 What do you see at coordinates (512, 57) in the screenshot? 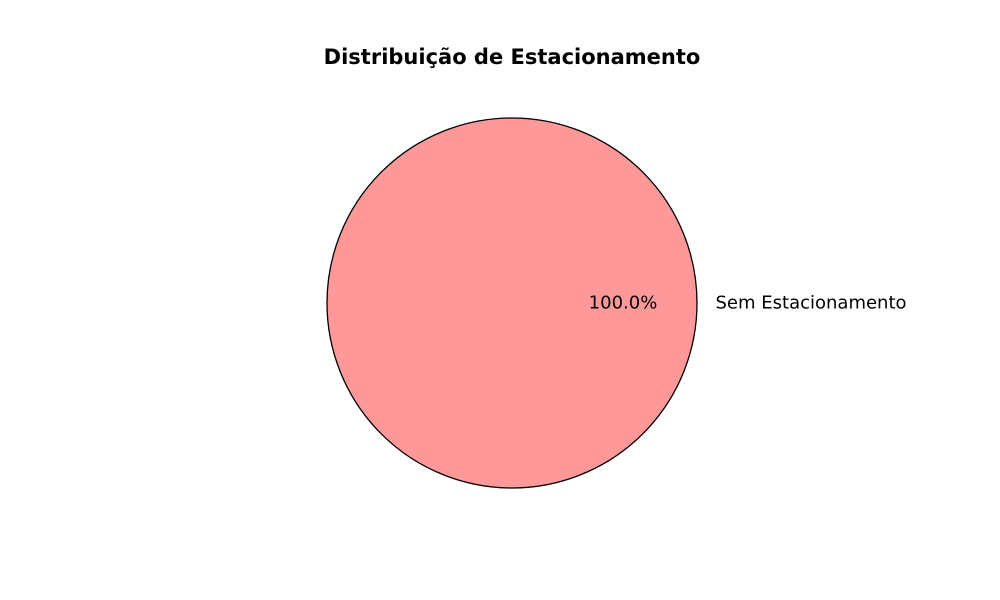
I see `chart-title: Distribuição de Estacionamento` at bounding box center [512, 57].